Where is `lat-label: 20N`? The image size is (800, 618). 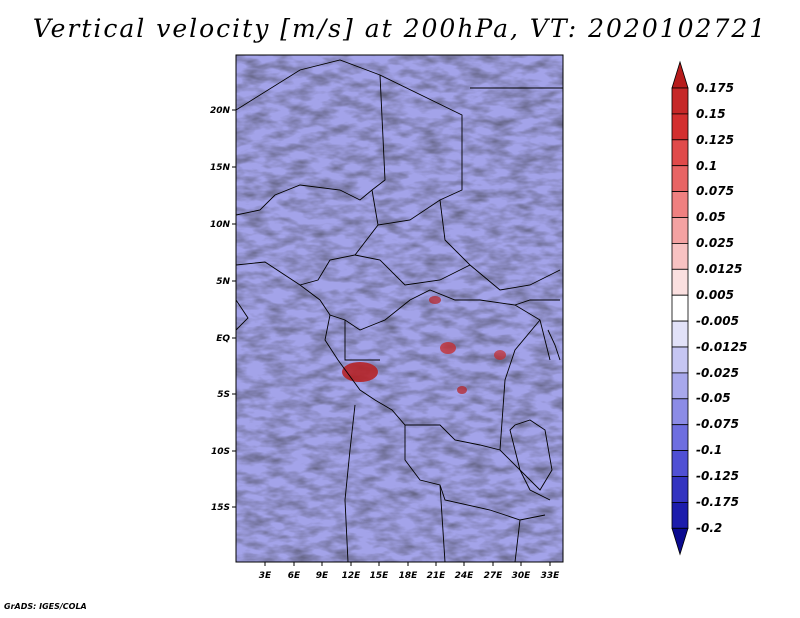
lat-label: 20N is located at coordinates (220, 111).